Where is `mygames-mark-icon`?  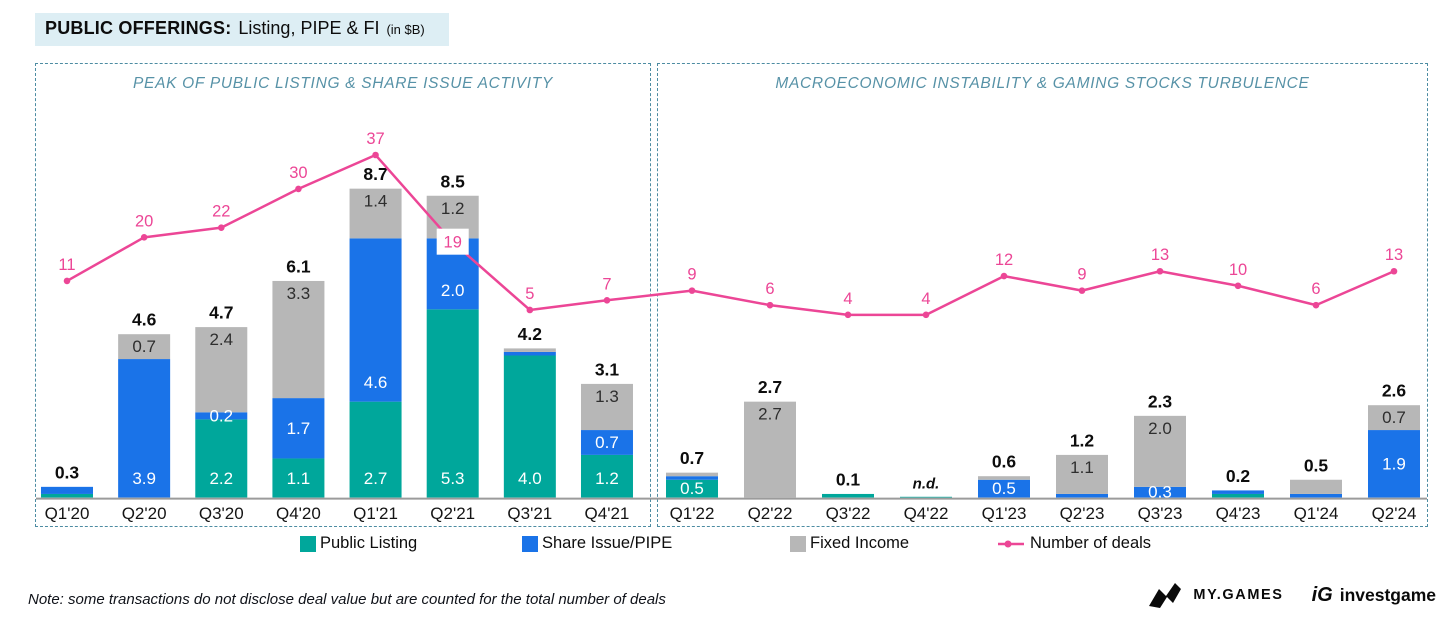
mygames-mark-icon is located at coordinates (1165, 595).